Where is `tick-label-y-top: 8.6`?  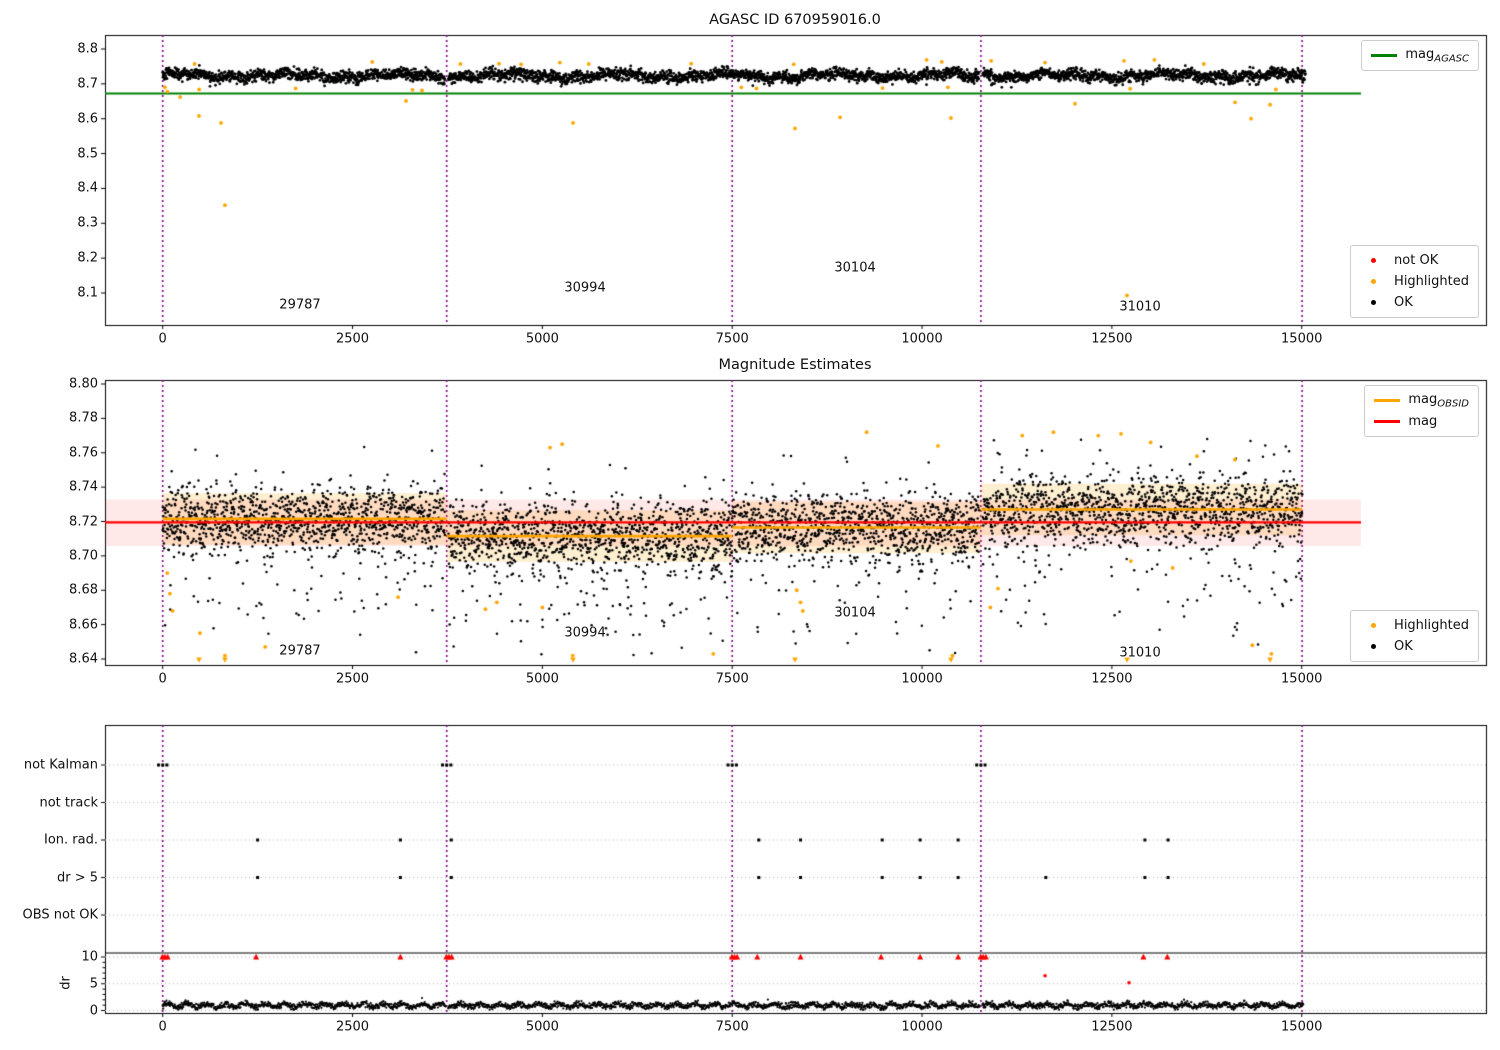 tick-label-y-top: 8.6 is located at coordinates (87, 119).